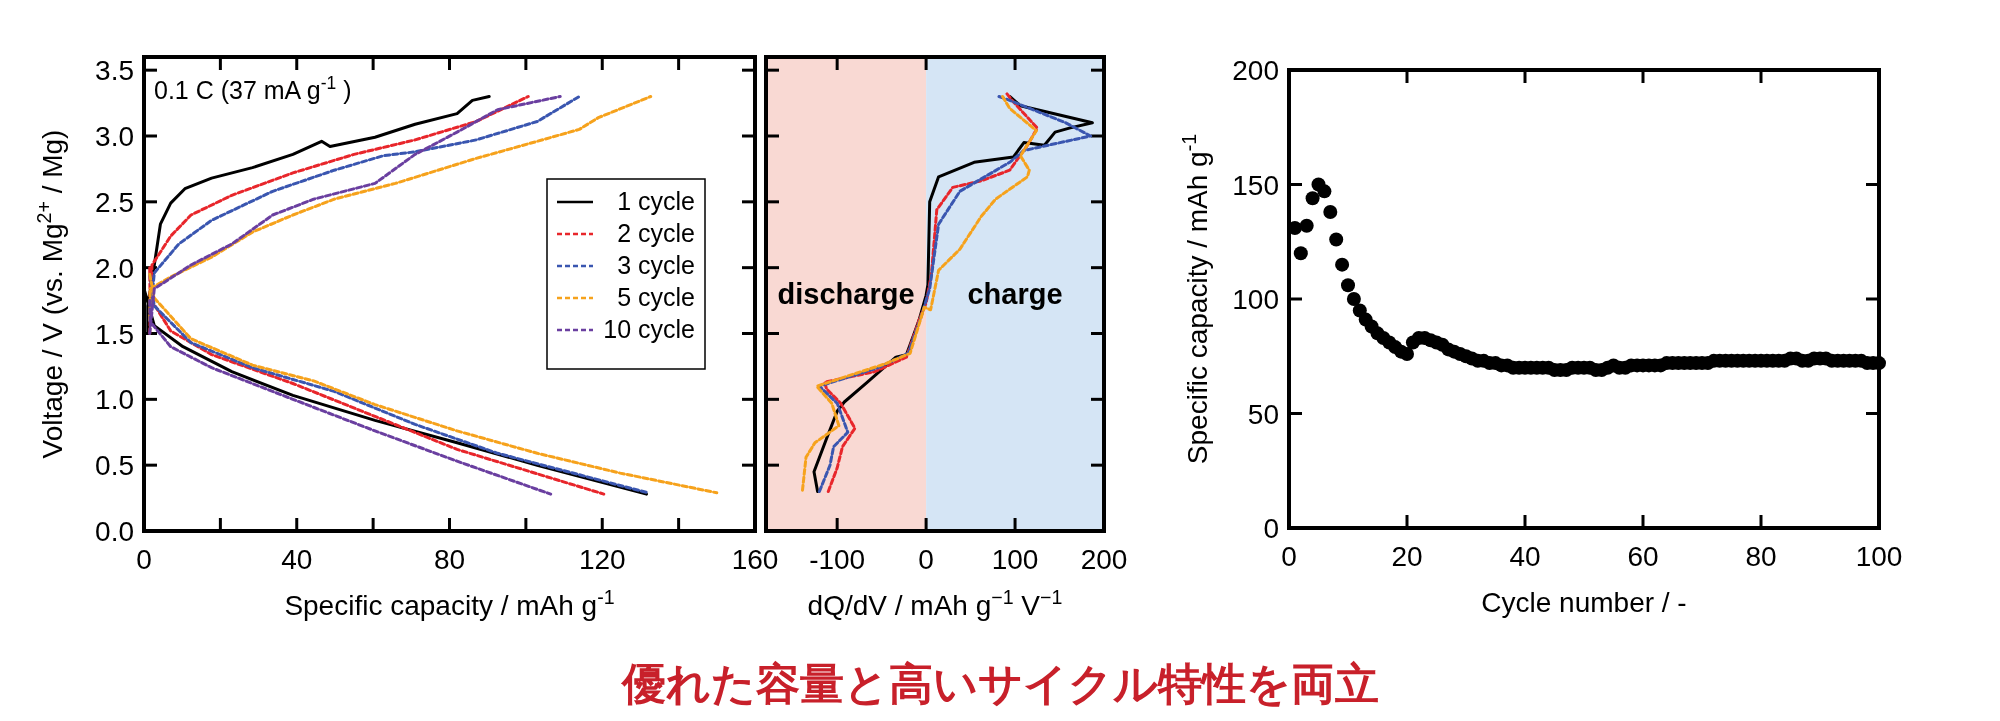  What do you see at coordinates (656, 265) in the screenshot?
I see `legend-label: 3 cycle` at bounding box center [656, 265].